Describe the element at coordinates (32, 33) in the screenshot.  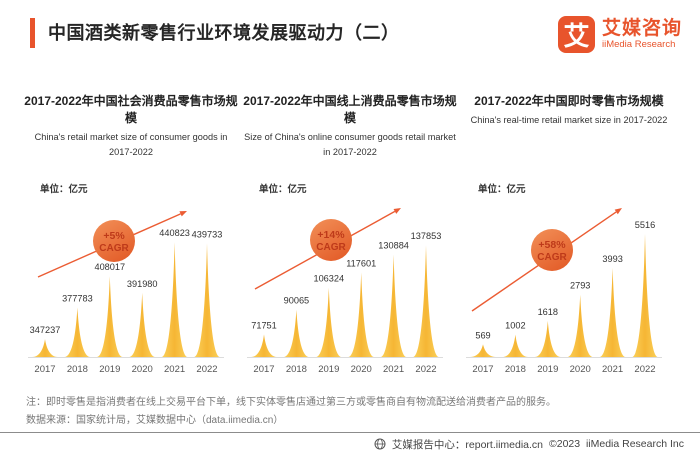
I see `title-accent-bar` at that location.